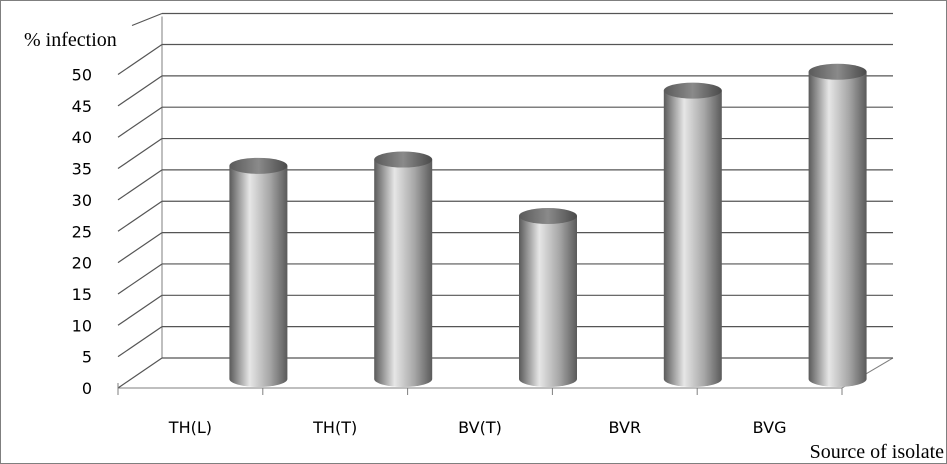  Describe the element at coordinates (82, 263) in the screenshot. I see `y-tick-label: 20` at that location.